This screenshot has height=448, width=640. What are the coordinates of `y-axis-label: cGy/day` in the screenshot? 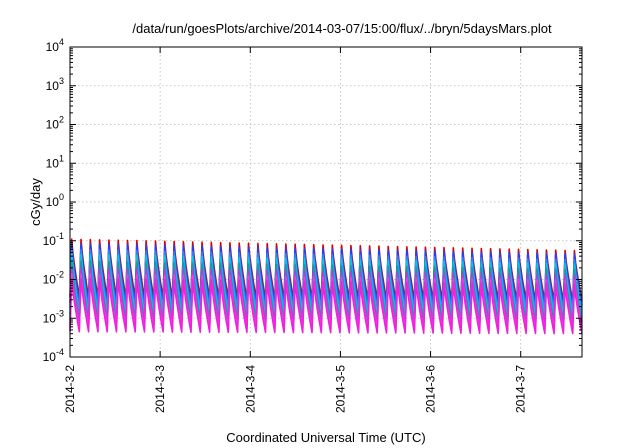 It's located at (35, 202).